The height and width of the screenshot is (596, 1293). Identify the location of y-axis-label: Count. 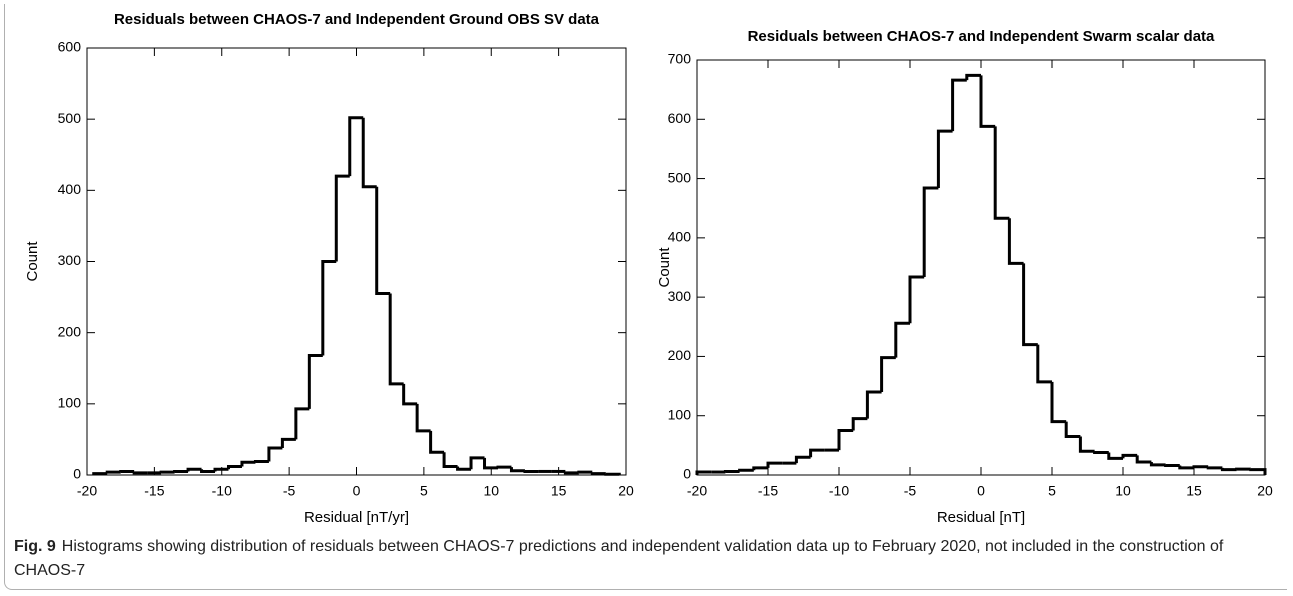
(664, 267).